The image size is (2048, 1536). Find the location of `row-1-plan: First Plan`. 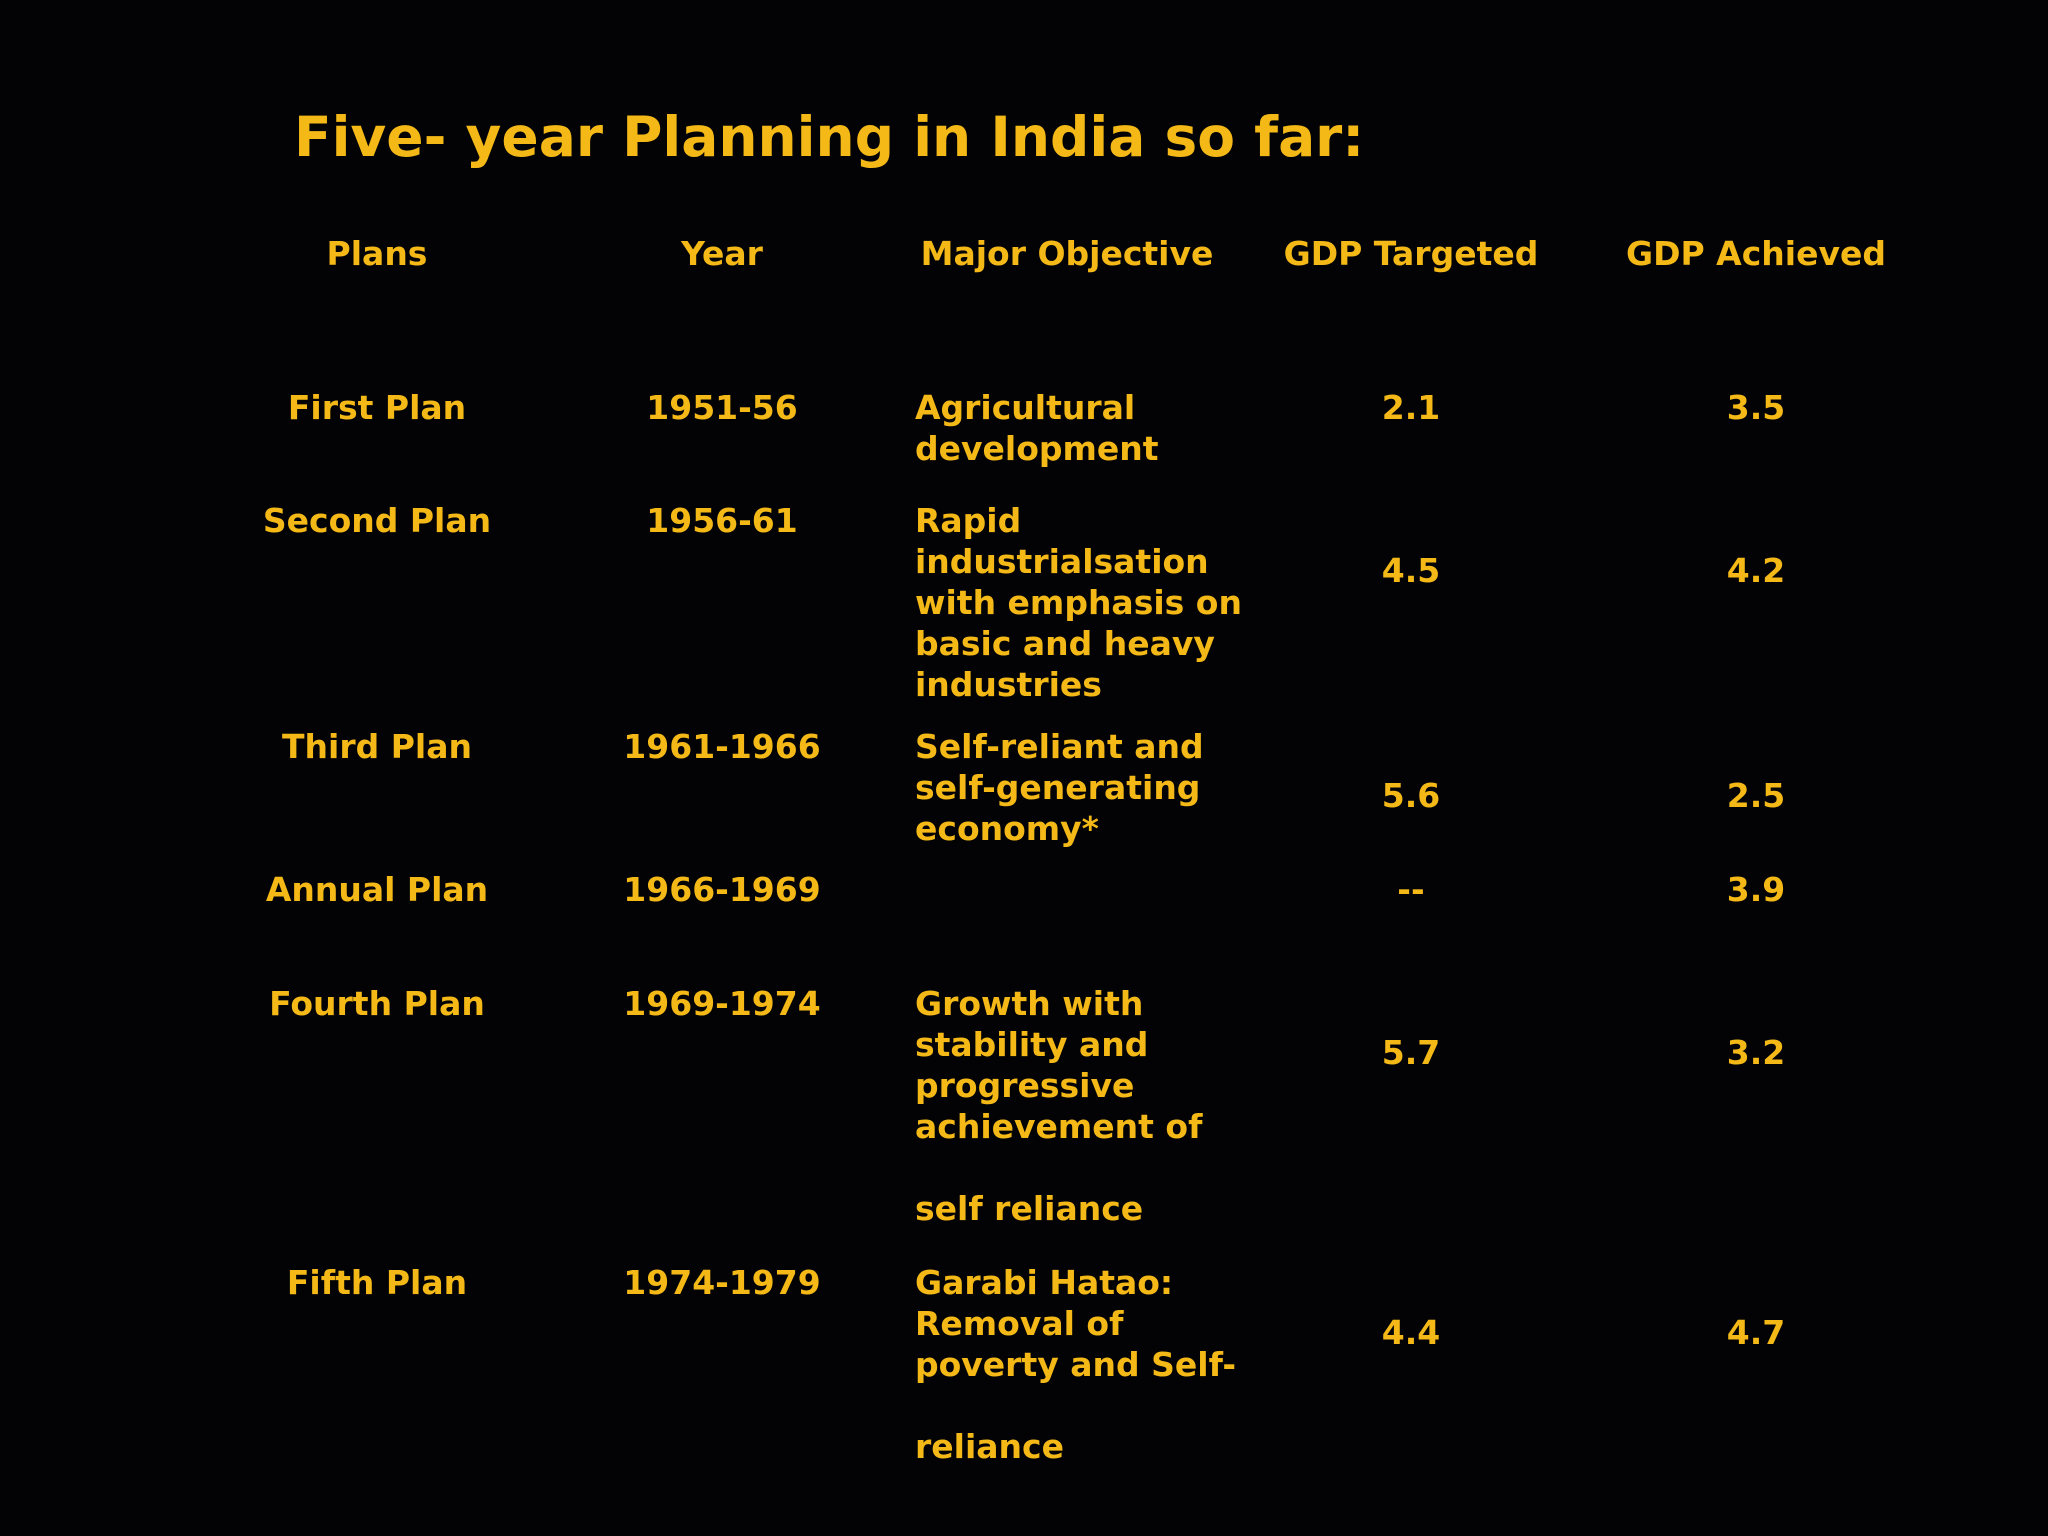

row-1-plan: First Plan is located at coordinates (377, 407).